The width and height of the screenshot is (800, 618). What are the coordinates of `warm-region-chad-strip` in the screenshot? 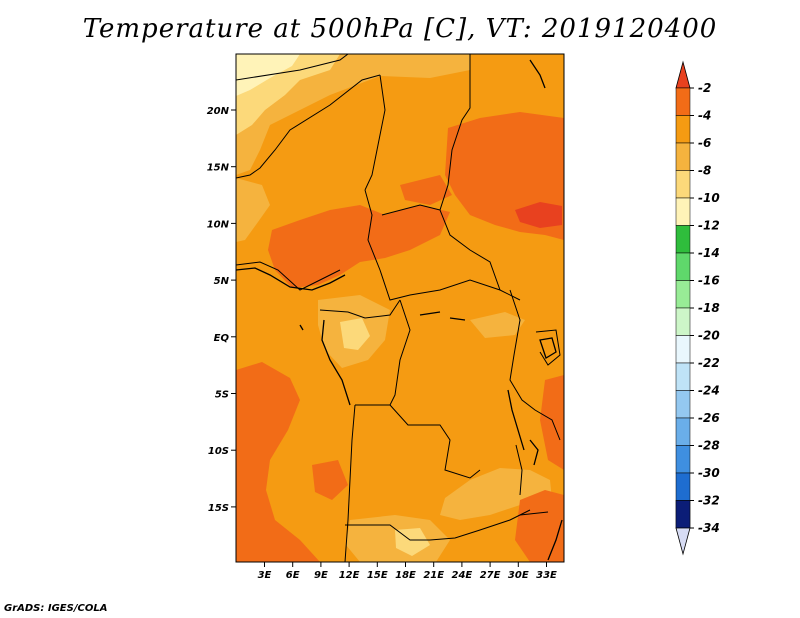 It's located at (426, 190).